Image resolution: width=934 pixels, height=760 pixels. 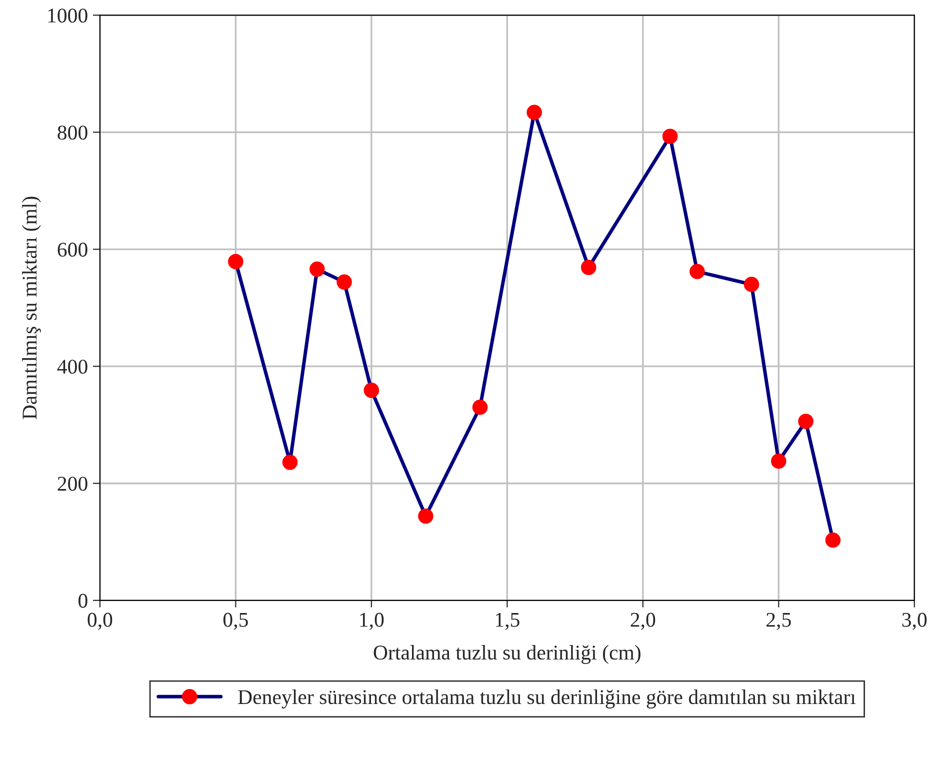 What do you see at coordinates (235, 621) in the screenshot?
I see `x-tick-label: 0,5` at bounding box center [235, 621].